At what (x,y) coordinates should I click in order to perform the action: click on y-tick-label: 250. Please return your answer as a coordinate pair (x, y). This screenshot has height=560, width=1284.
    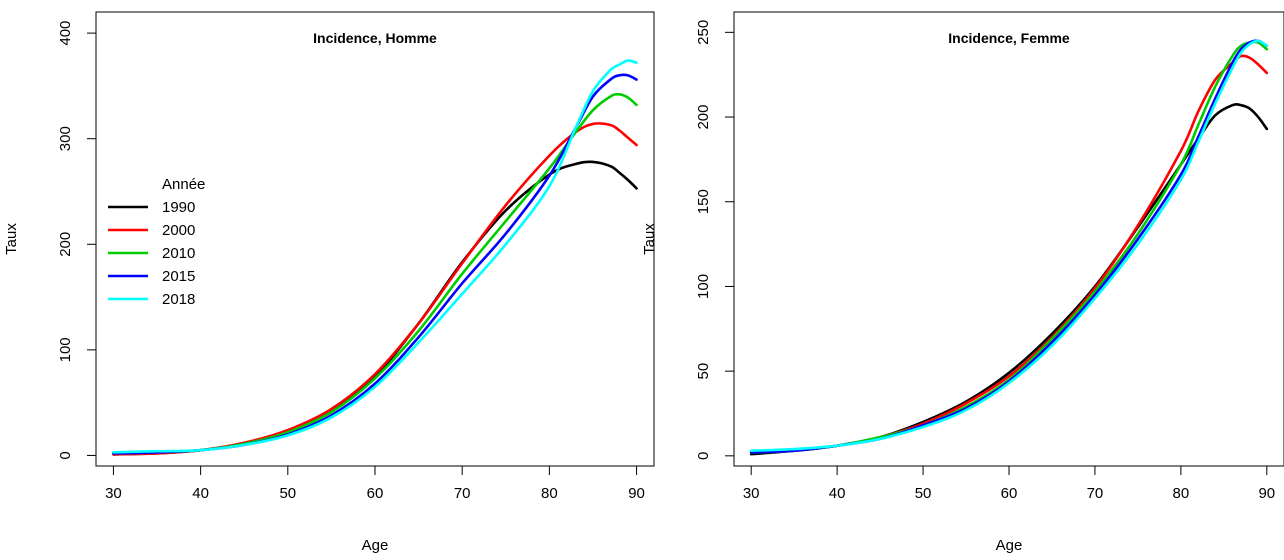
    Looking at the image, I should click on (703, 32).